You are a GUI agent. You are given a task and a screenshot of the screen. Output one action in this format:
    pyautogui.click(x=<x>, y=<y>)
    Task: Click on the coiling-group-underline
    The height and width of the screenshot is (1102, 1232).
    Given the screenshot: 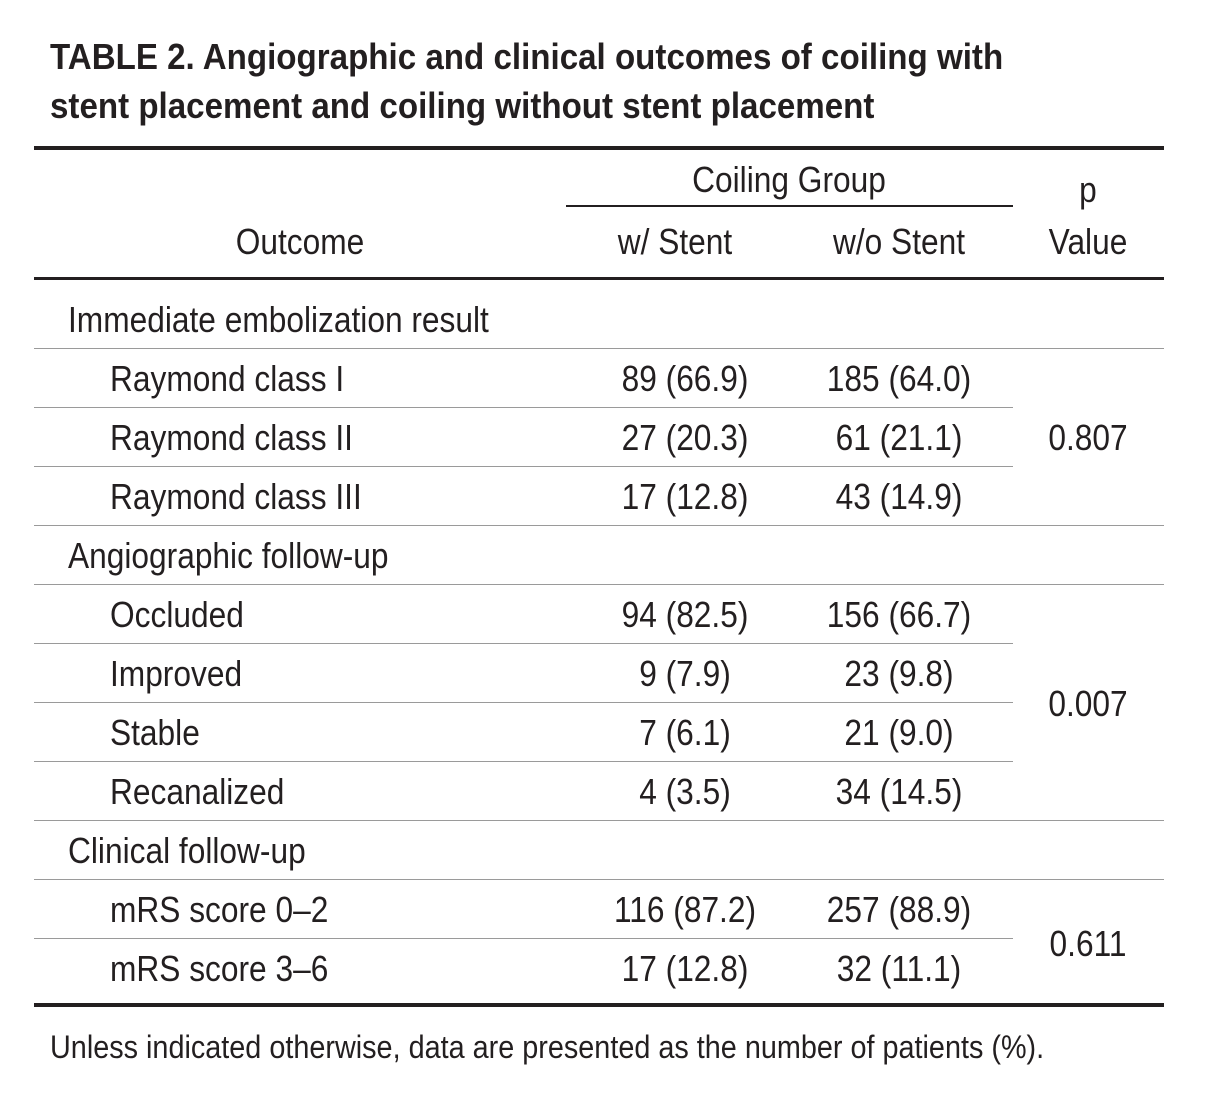 What is the action you would take?
    pyautogui.click(x=789, y=206)
    